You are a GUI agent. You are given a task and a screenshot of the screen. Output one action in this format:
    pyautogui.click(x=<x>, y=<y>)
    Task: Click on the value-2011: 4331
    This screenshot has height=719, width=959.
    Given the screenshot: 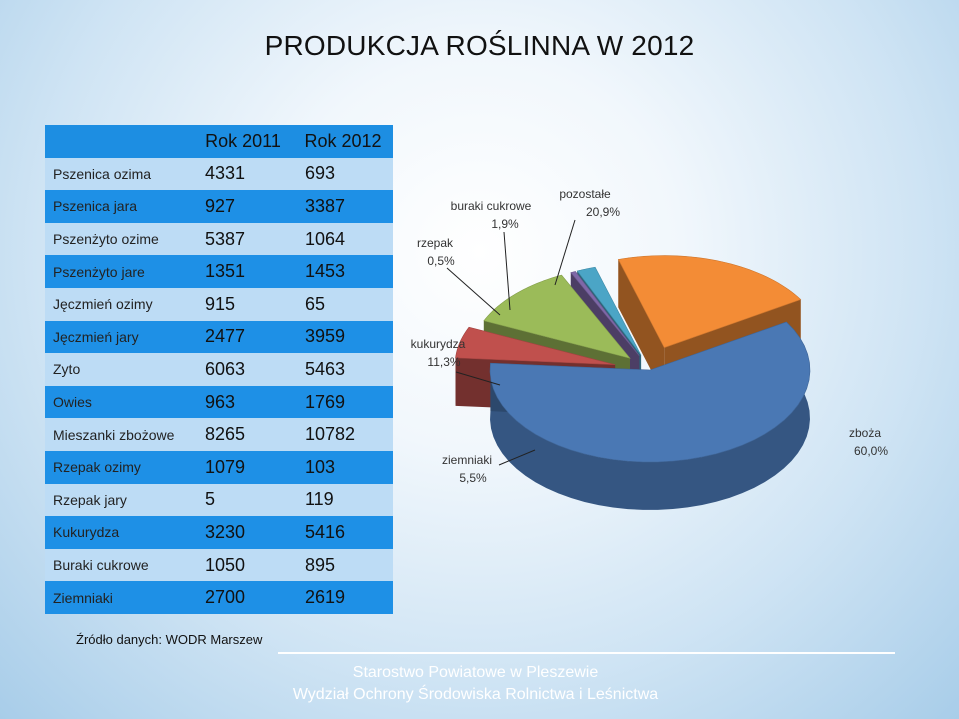 What is the action you would take?
    pyautogui.click(x=243, y=174)
    